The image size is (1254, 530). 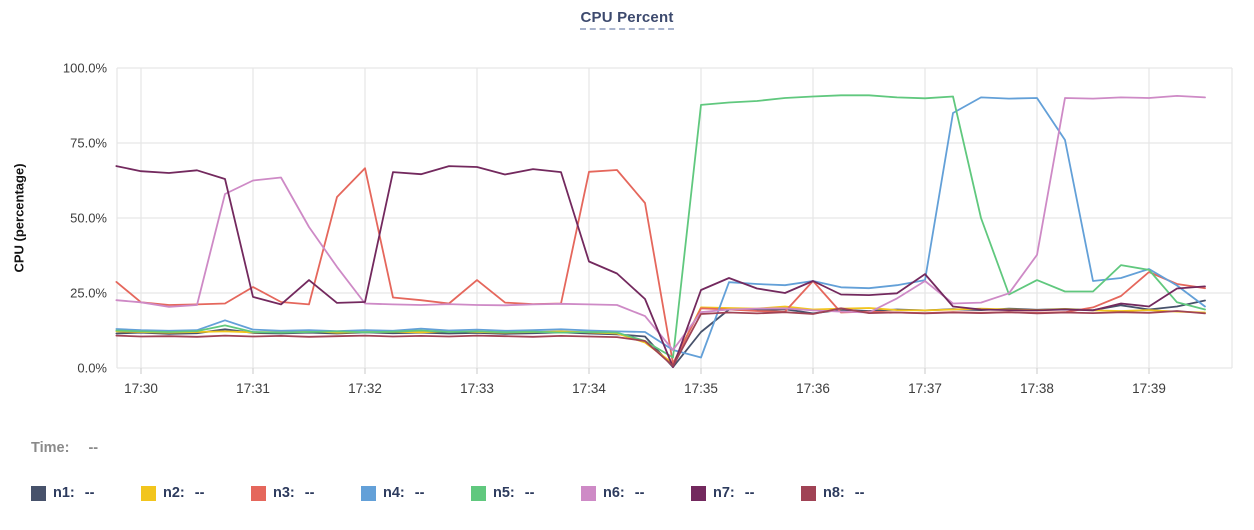 I want to click on legend-item-n3: n3: --, so click(x=306, y=493).